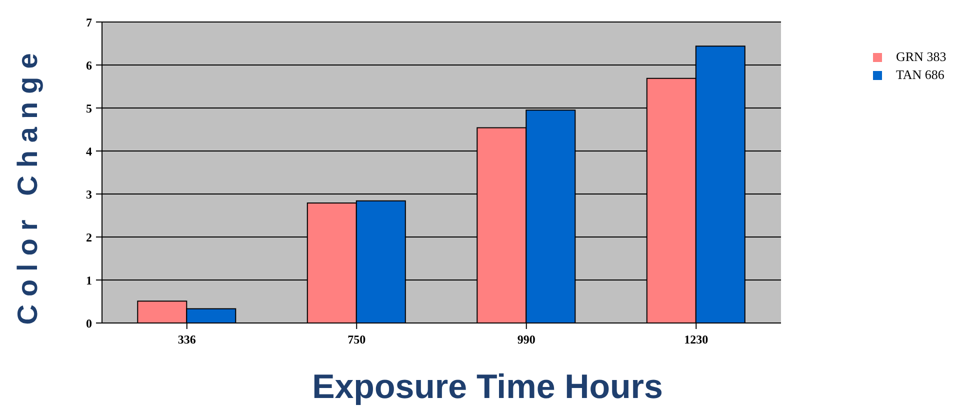 Image resolution: width=967 pixels, height=417 pixels. I want to click on x-tick-label: 1230, so click(696, 339).